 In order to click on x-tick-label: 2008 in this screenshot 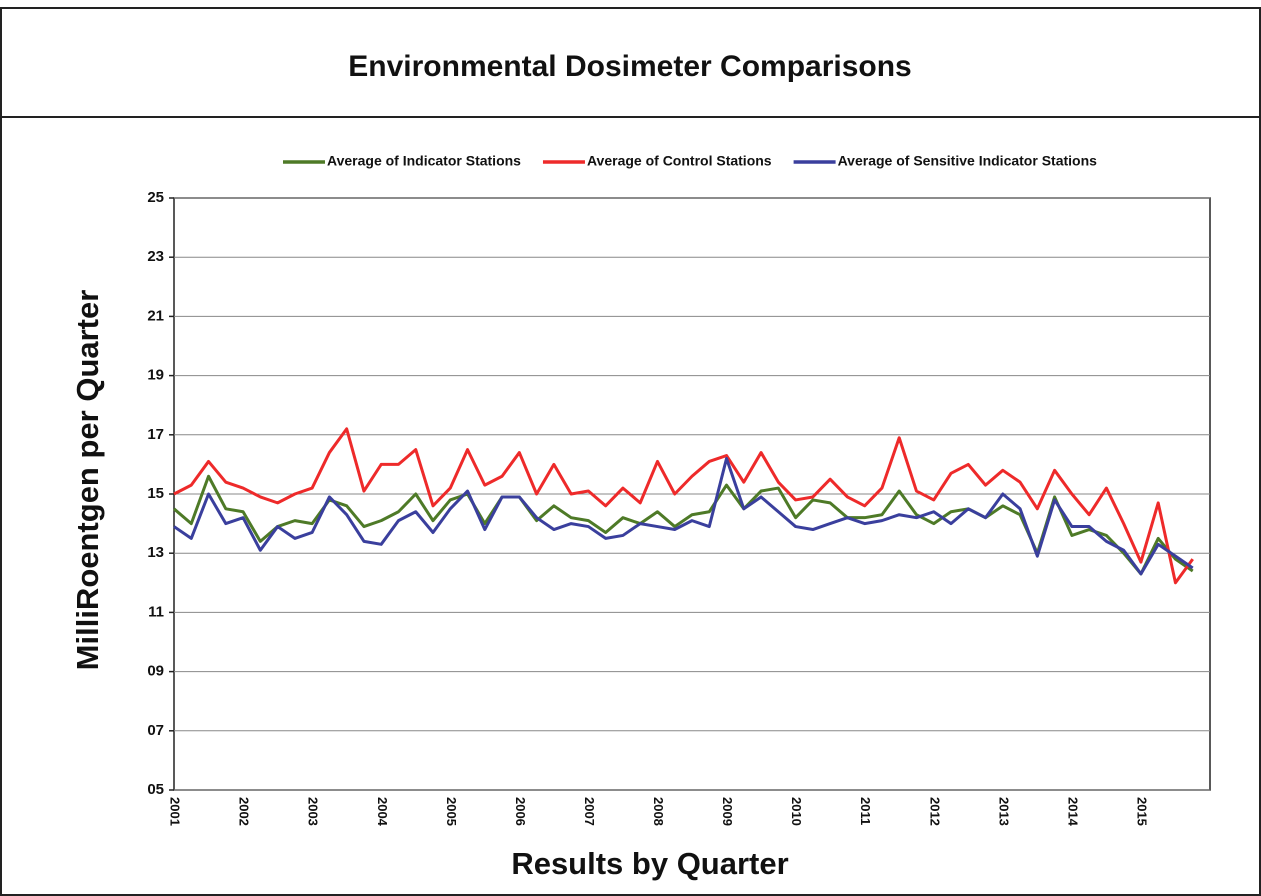, I will do `click(658, 811)`.